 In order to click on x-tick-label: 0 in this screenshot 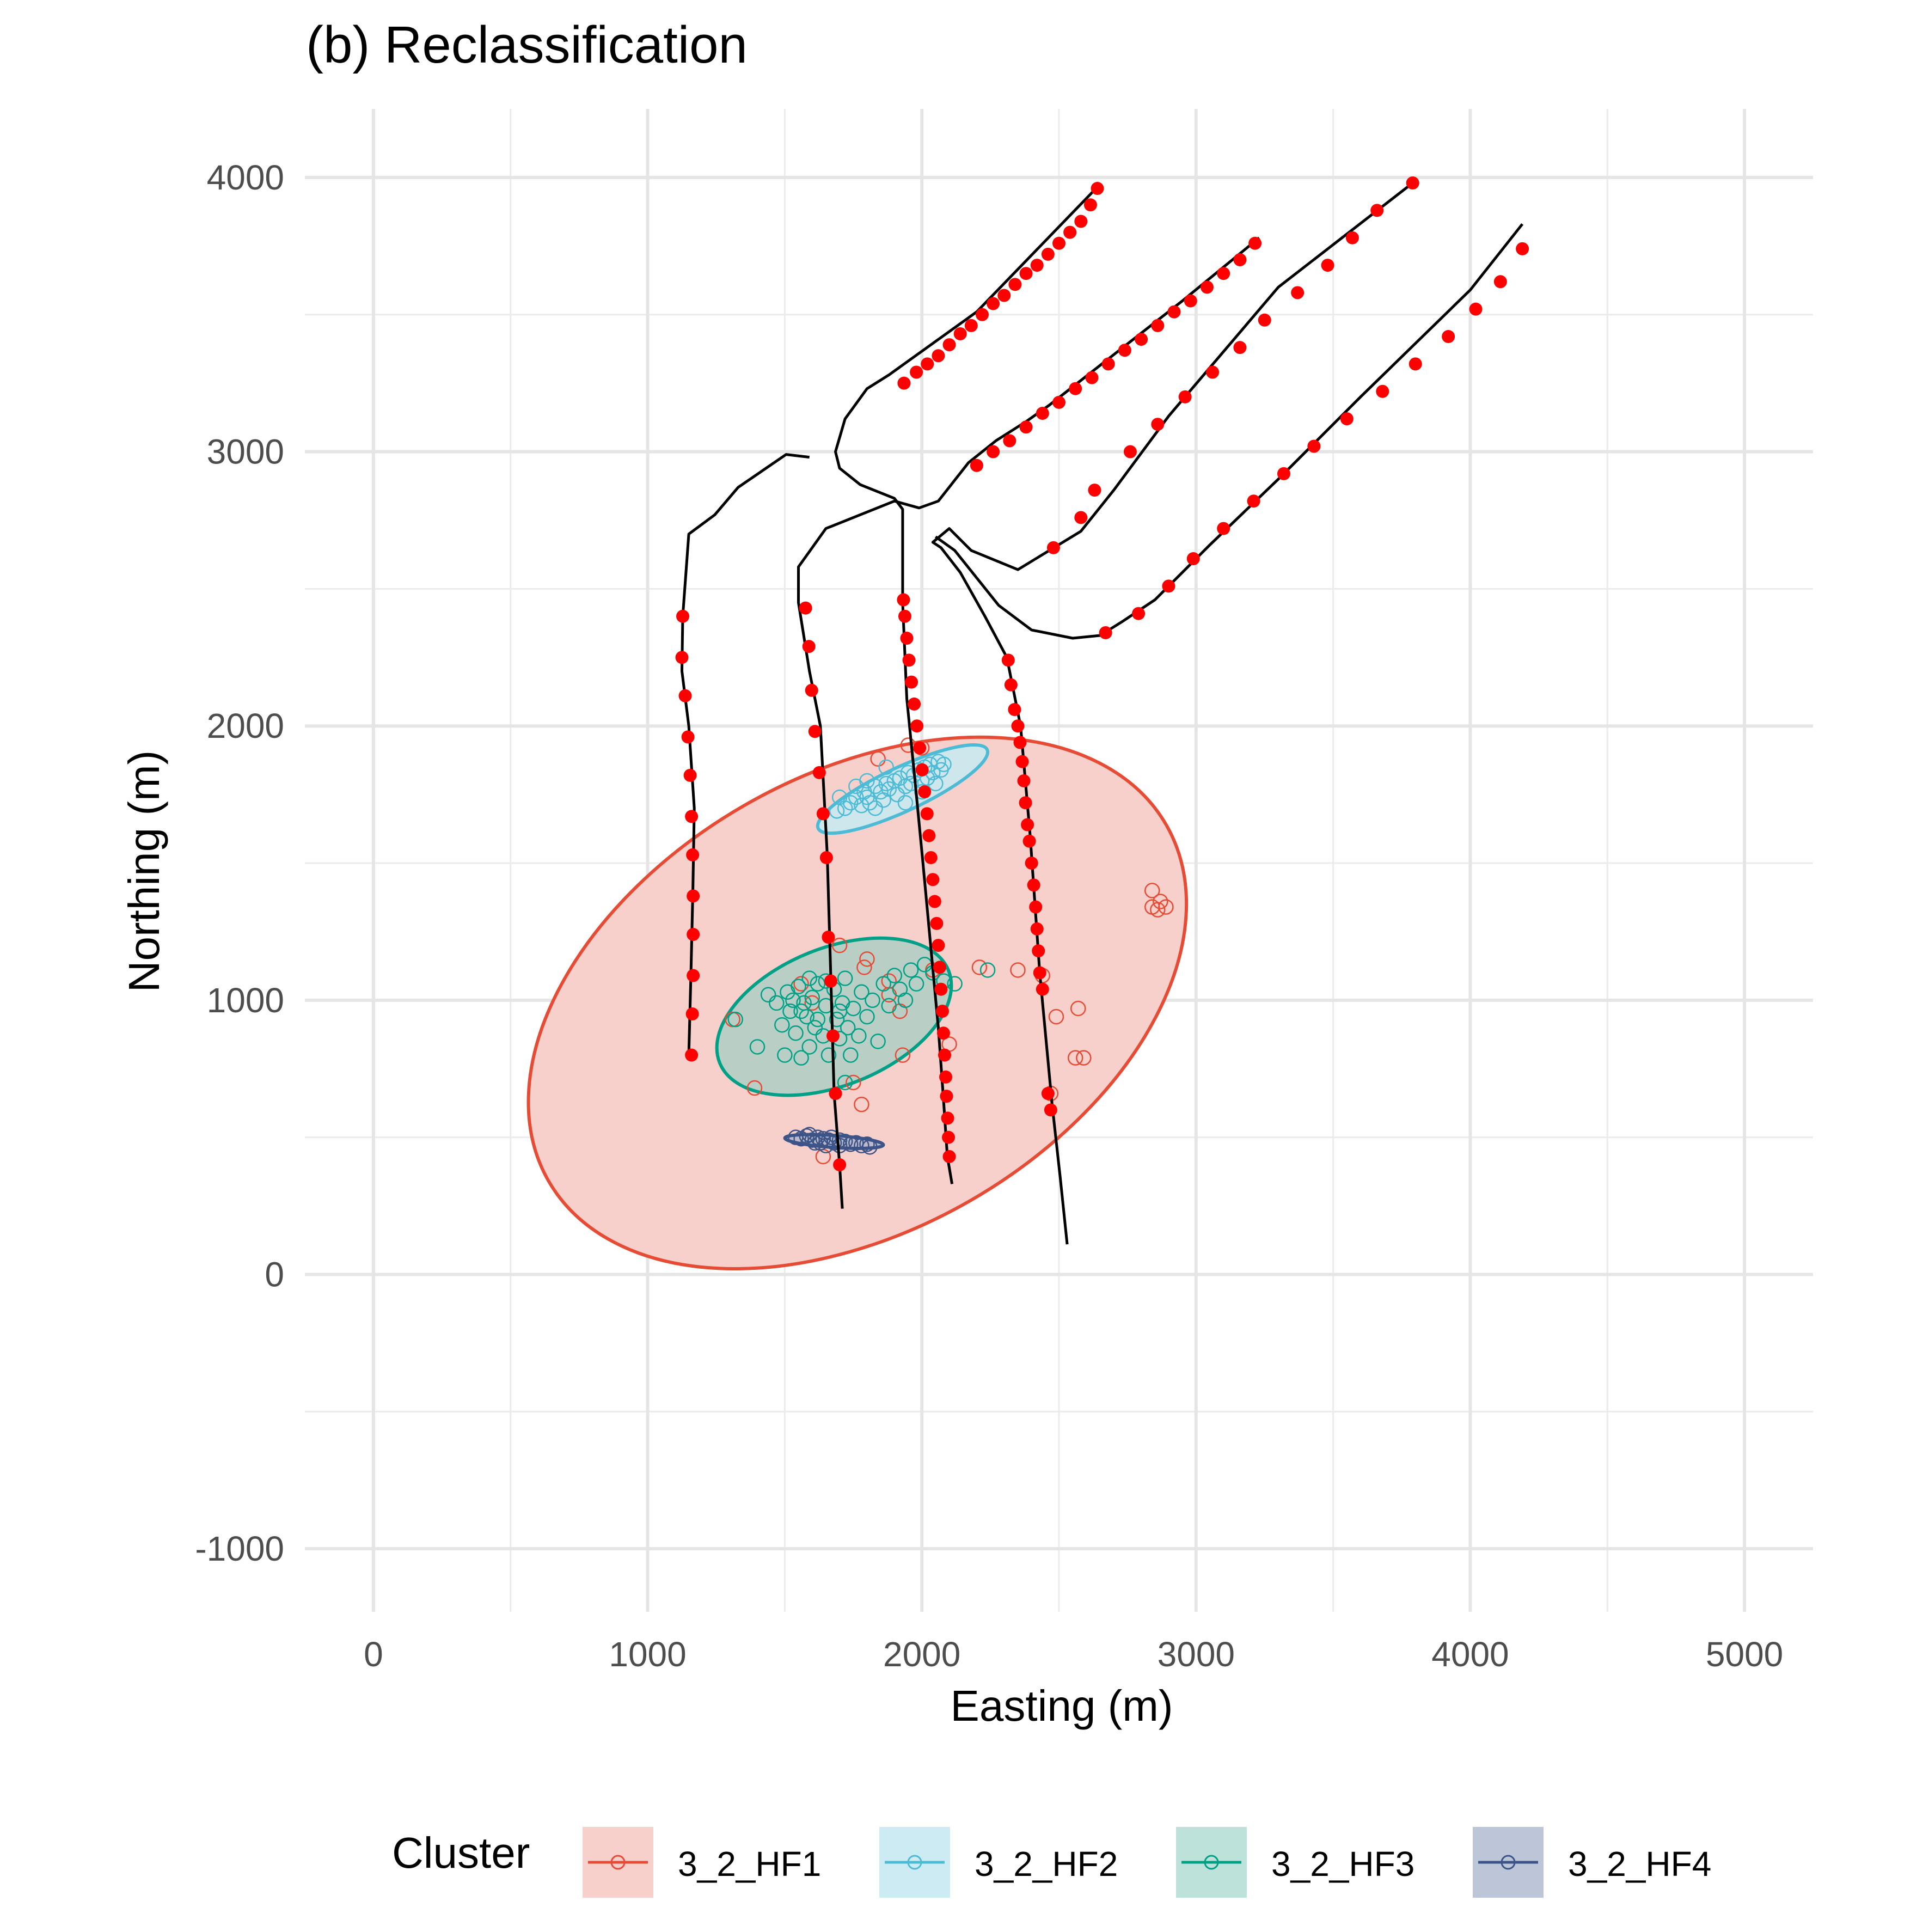, I will do `click(373, 1655)`.